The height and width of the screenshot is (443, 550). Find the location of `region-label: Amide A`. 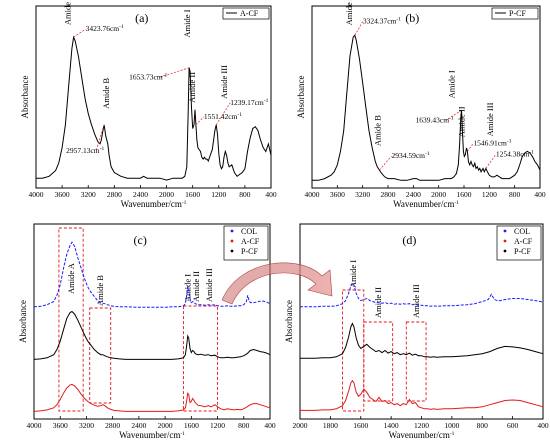

region-label: Amide A is located at coordinates (71, 278).